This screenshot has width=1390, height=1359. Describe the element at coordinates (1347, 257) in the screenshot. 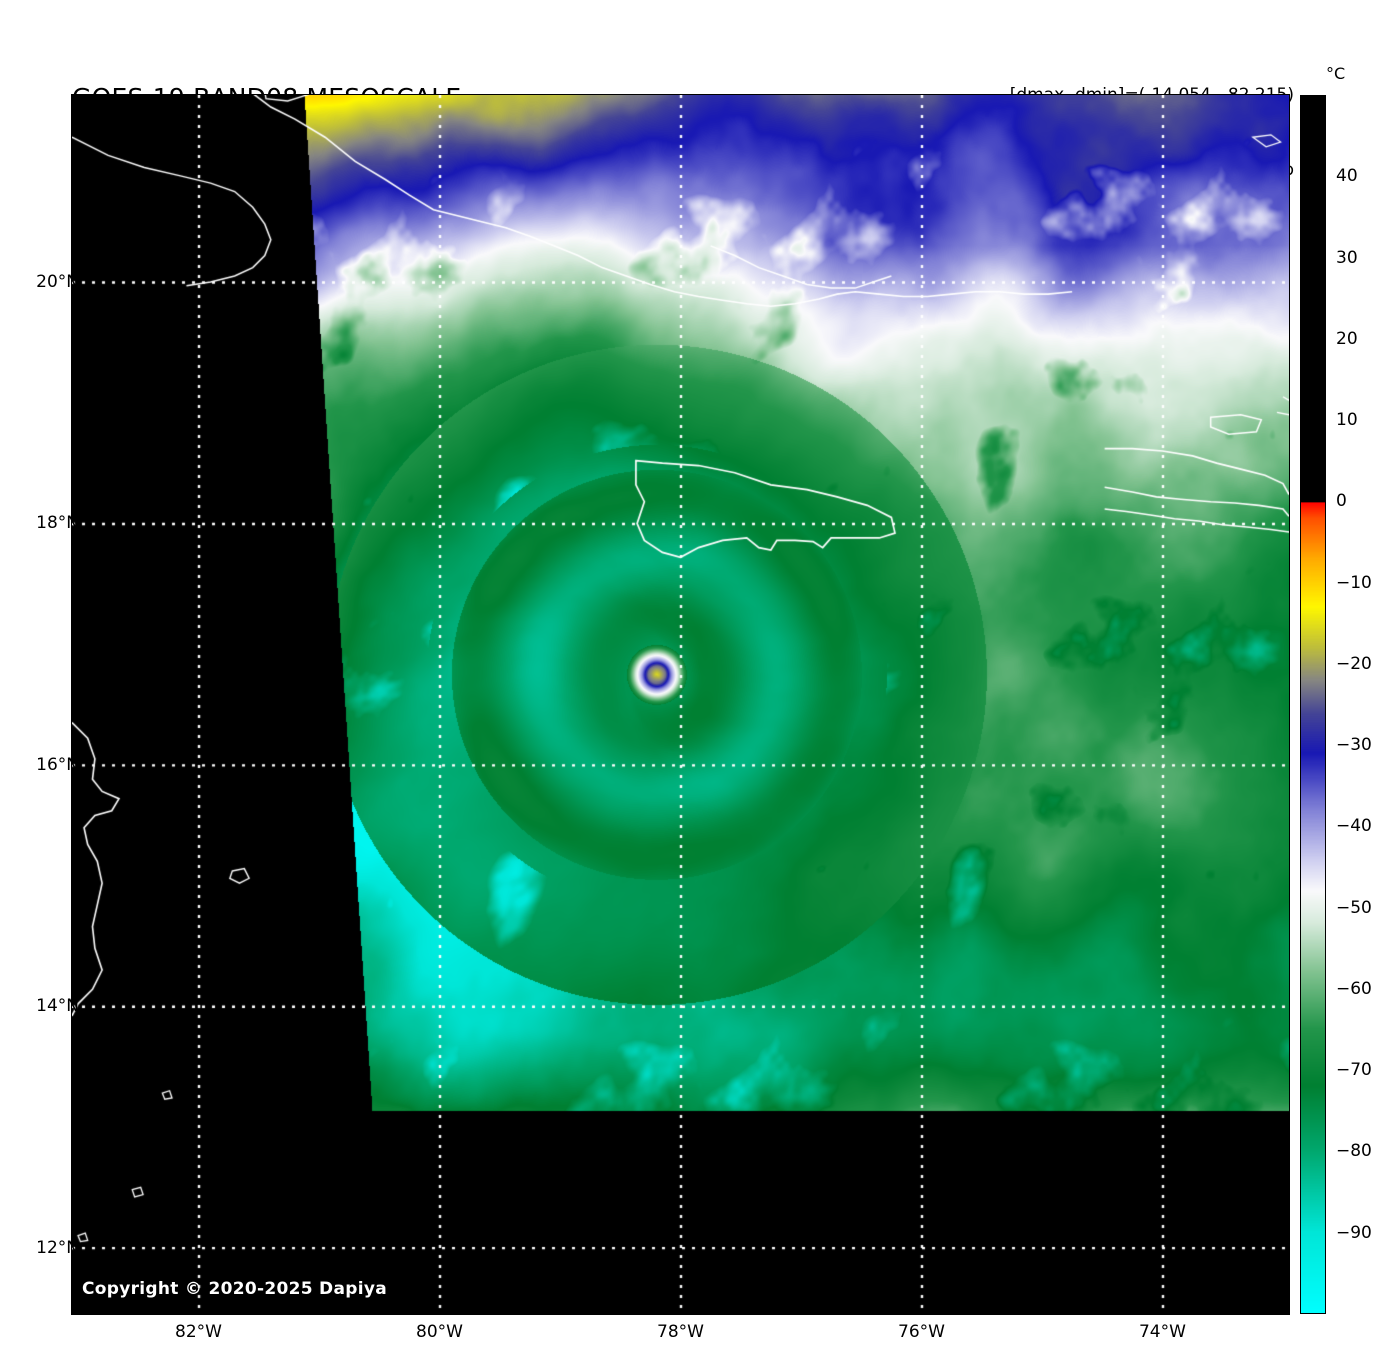

I see `colorbar-tick-label: 30` at that location.